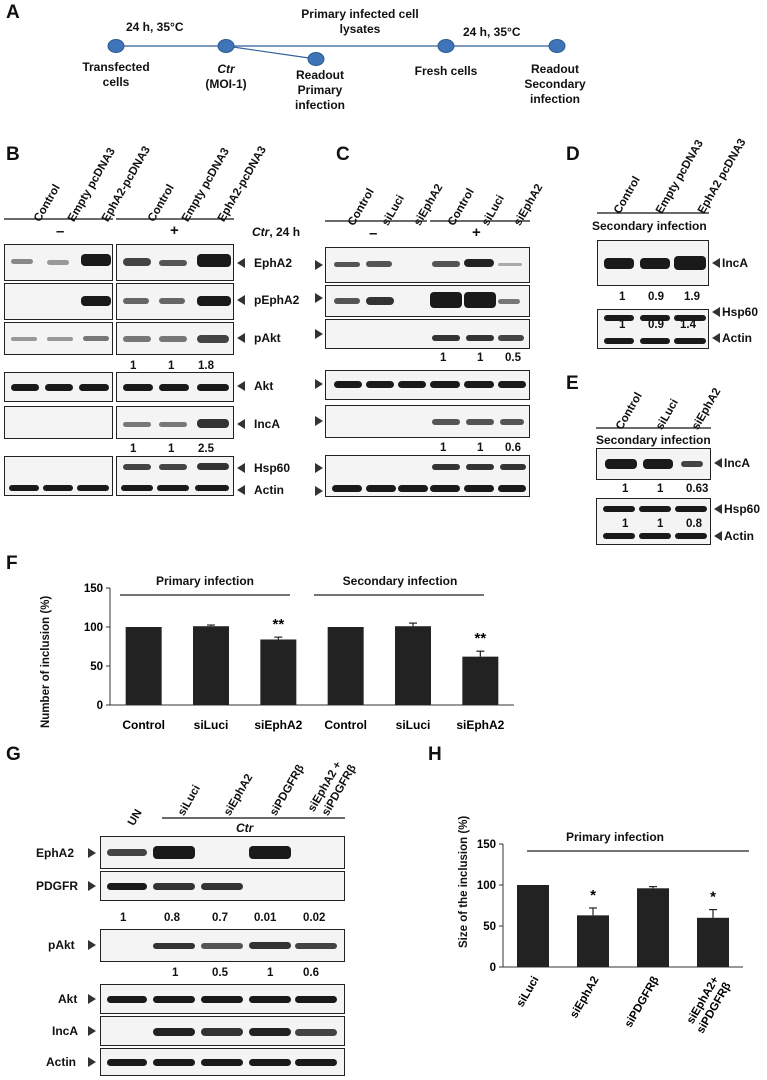  Describe the element at coordinates (622, 297) in the screenshot. I see `d-inca-q1: 1` at that location.